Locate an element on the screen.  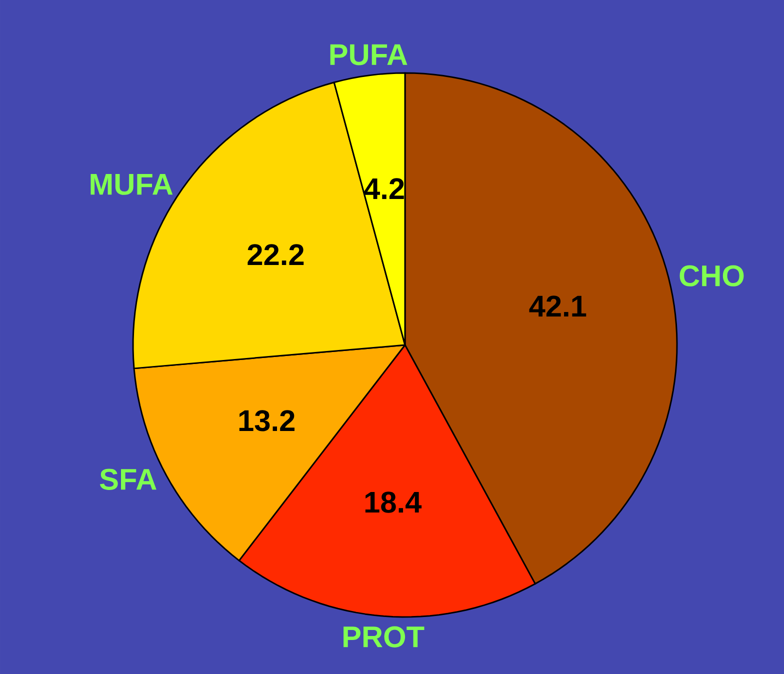
data-label: 13.2 is located at coordinates (266, 421).